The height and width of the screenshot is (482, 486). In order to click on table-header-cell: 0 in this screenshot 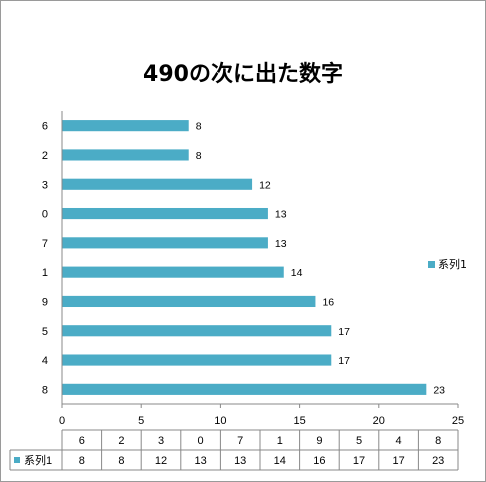, I will do `click(201, 441)`.